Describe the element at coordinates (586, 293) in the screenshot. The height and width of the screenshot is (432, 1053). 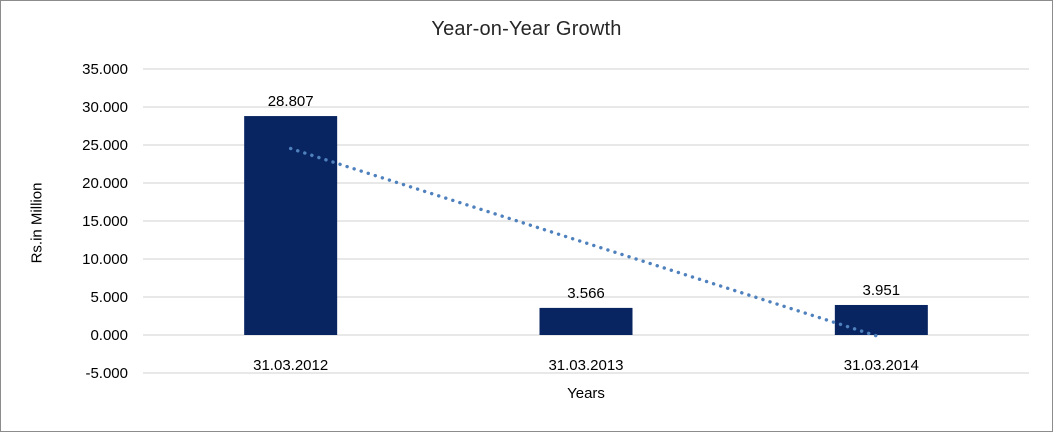
I see `data-label: 3.566` at that location.